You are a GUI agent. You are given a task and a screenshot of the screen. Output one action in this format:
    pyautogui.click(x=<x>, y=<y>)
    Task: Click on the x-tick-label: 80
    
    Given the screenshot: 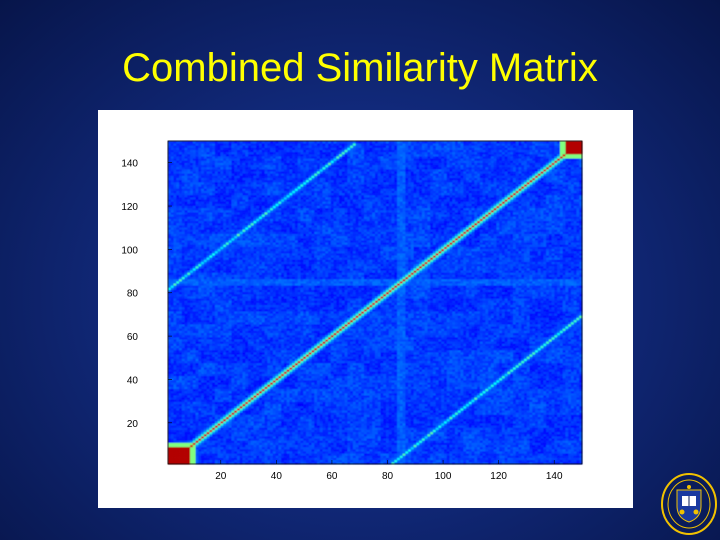 What is the action you would take?
    pyautogui.click(x=388, y=476)
    